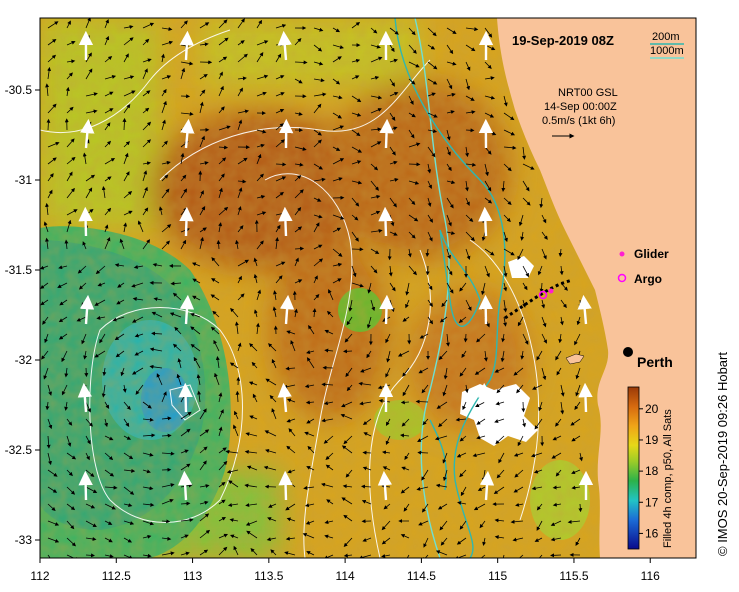 Image resolution: width=739 pixels, height=592 pixels. Describe the element at coordinates (580, 107) in the screenshot. I see `current-time-label: 14-Sep 00:00Z` at that location.